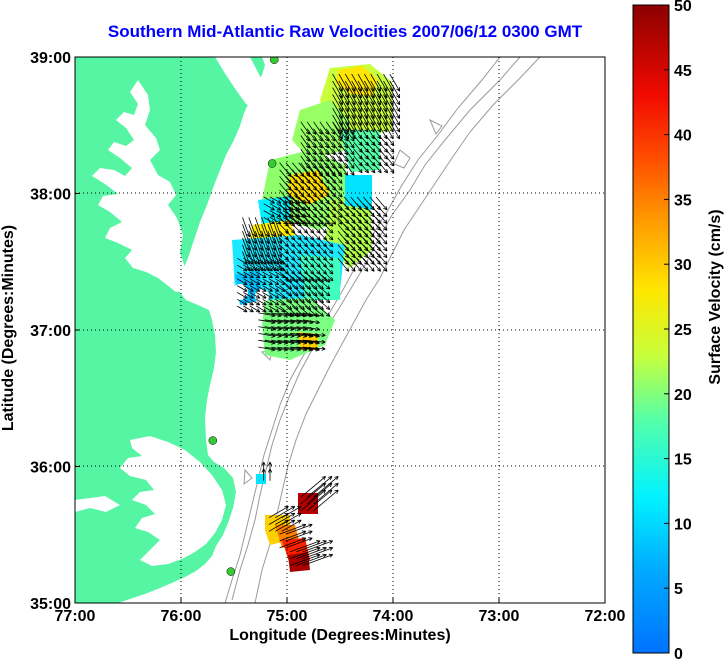  I want to click on x-tick-label: 74:00, so click(393, 616).